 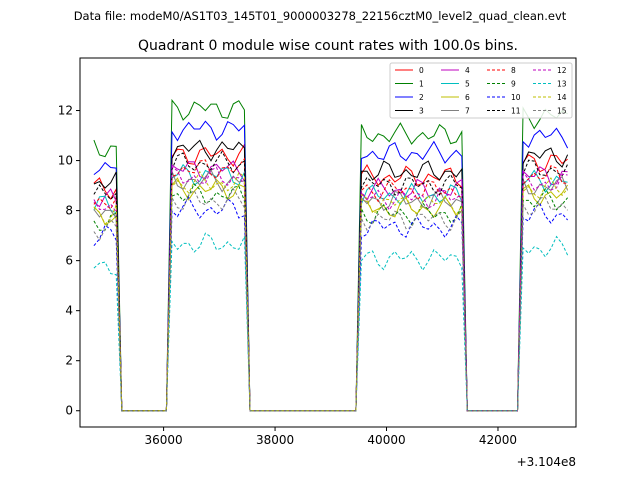 I want to click on y-tick-label: 8, so click(x=69, y=211).